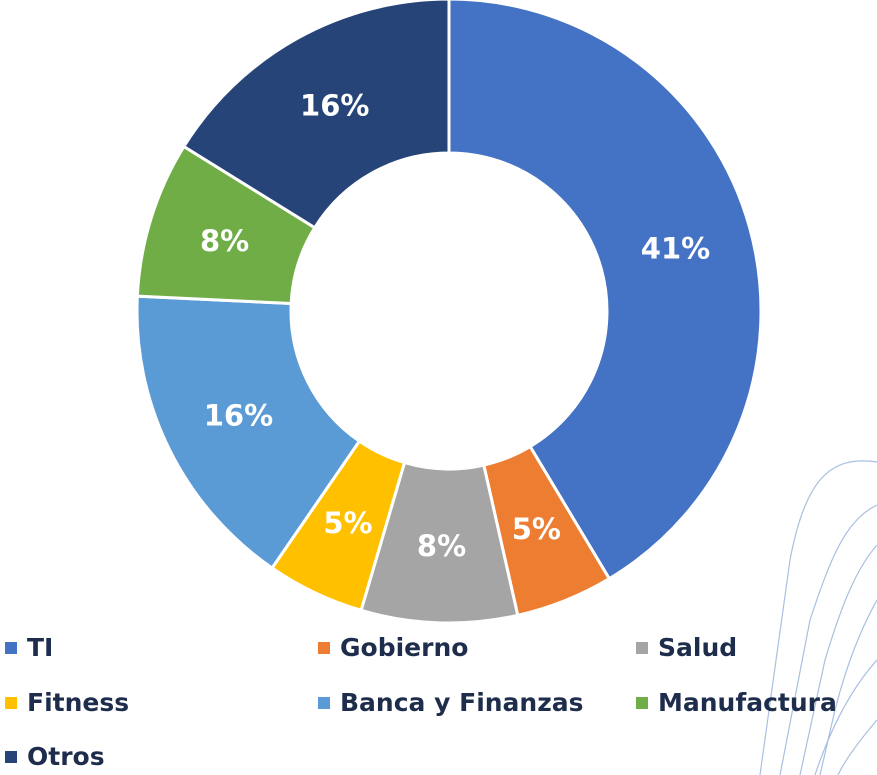 The height and width of the screenshot is (775, 877). I want to click on legend-label: Banca y Finanzas, so click(462, 702).